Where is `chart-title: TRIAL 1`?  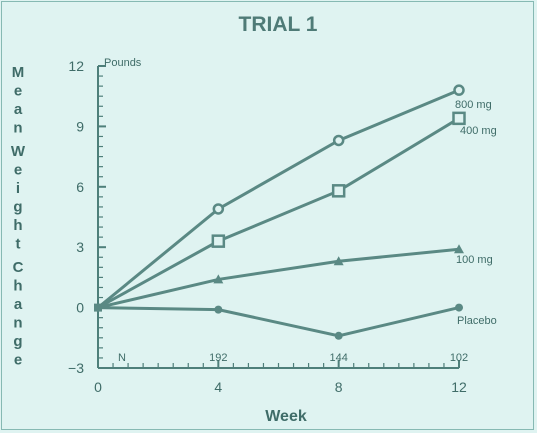 chart-title: TRIAL 1 is located at coordinates (278, 24).